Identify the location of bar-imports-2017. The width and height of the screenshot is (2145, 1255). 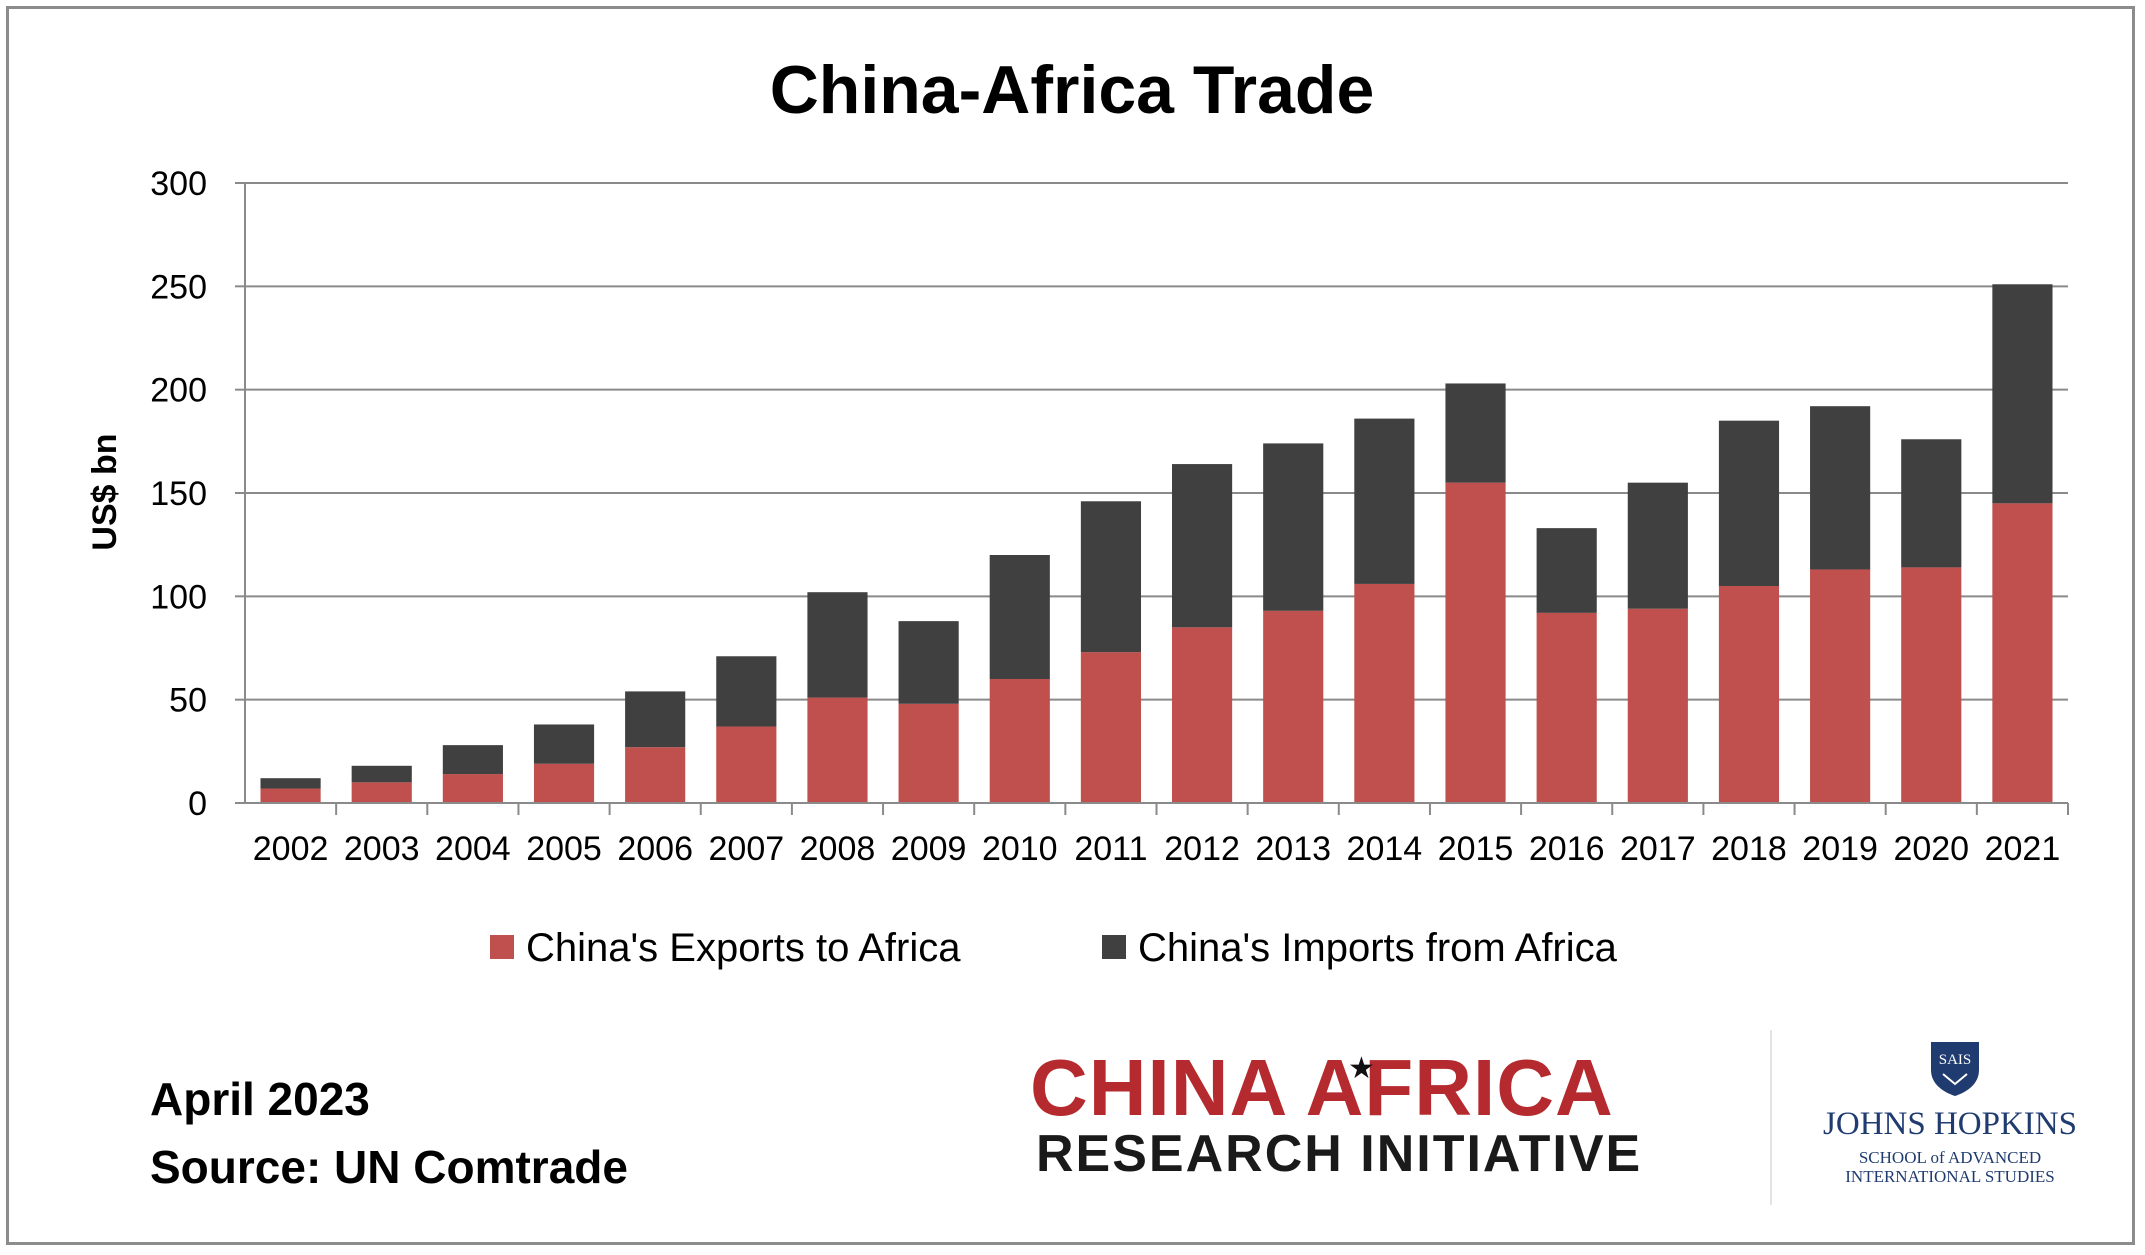
(1657, 545).